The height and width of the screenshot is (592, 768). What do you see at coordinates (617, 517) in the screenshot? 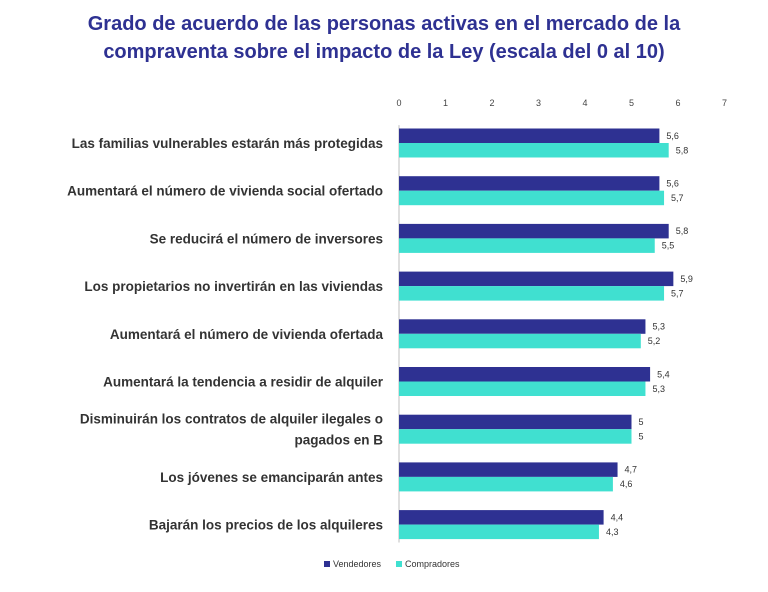
I see `data-label: 4,4` at bounding box center [617, 517].